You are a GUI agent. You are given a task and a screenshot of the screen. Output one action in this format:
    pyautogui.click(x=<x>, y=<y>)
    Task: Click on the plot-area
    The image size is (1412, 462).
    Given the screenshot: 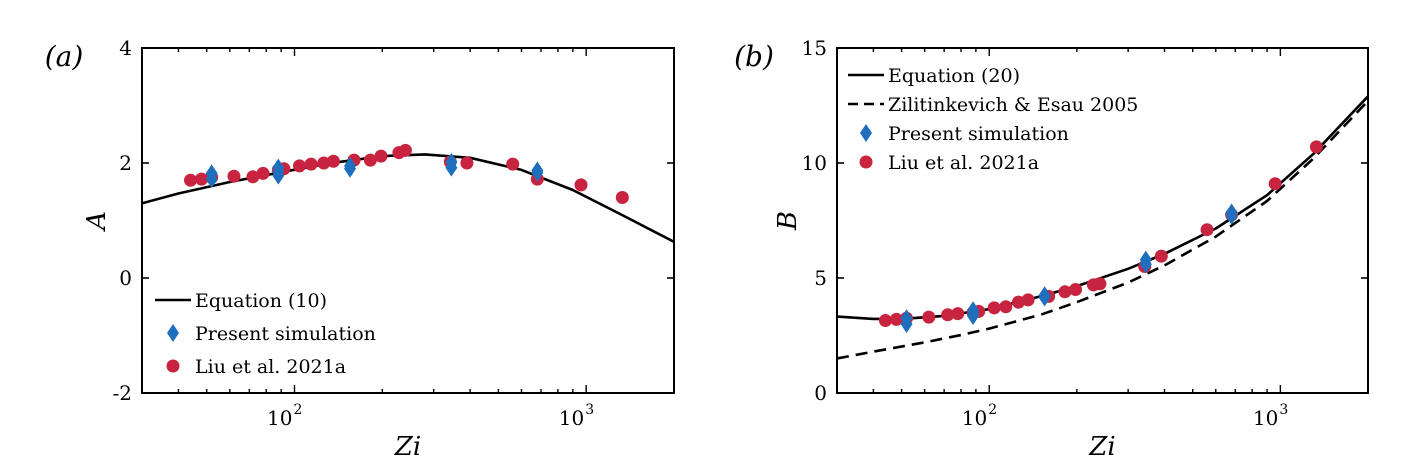 What is the action you would take?
    pyautogui.click(x=408, y=193)
    